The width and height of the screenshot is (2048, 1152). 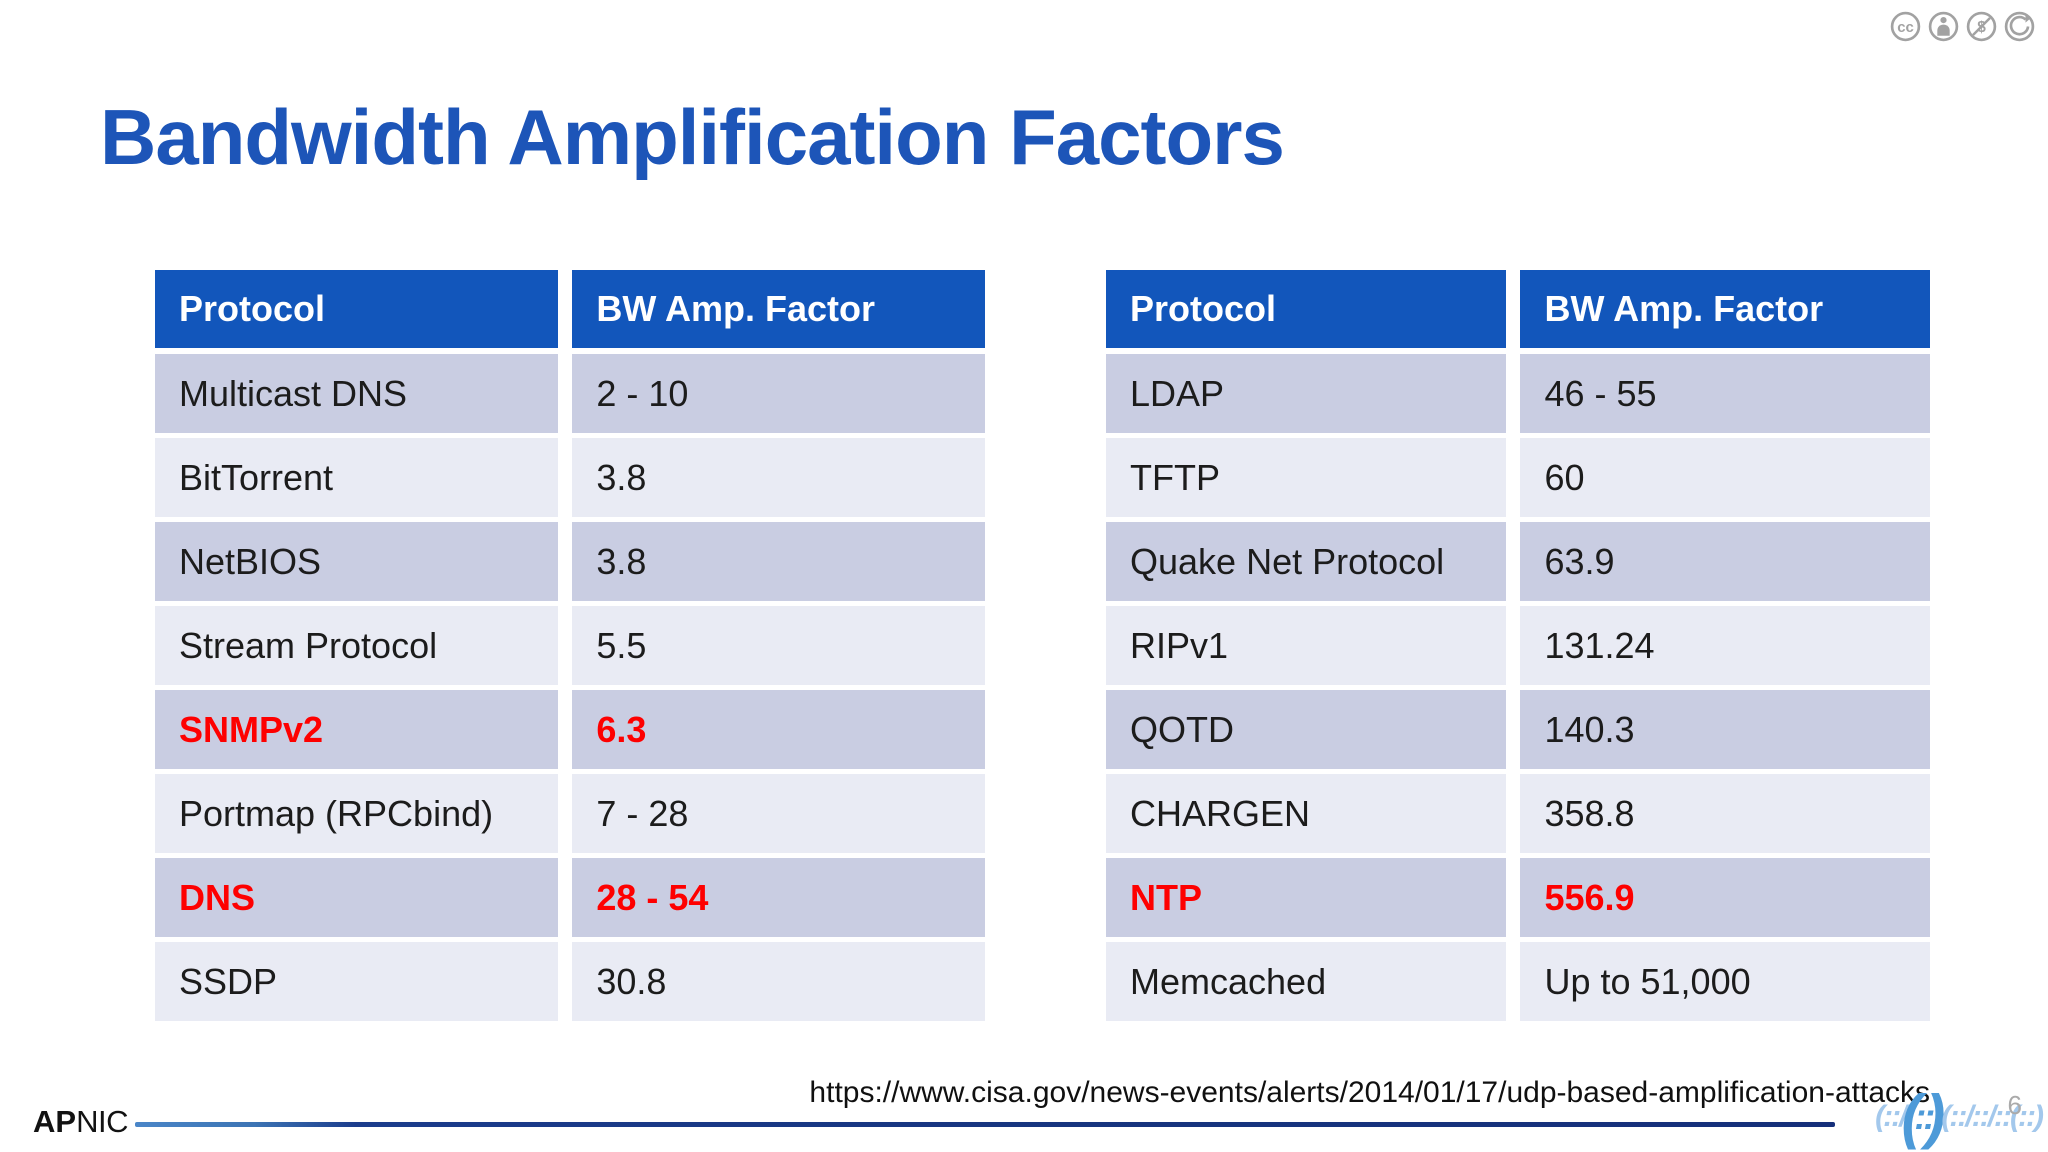 What do you see at coordinates (357, 729) in the screenshot?
I see `cell-protocol: SNMPv2` at bounding box center [357, 729].